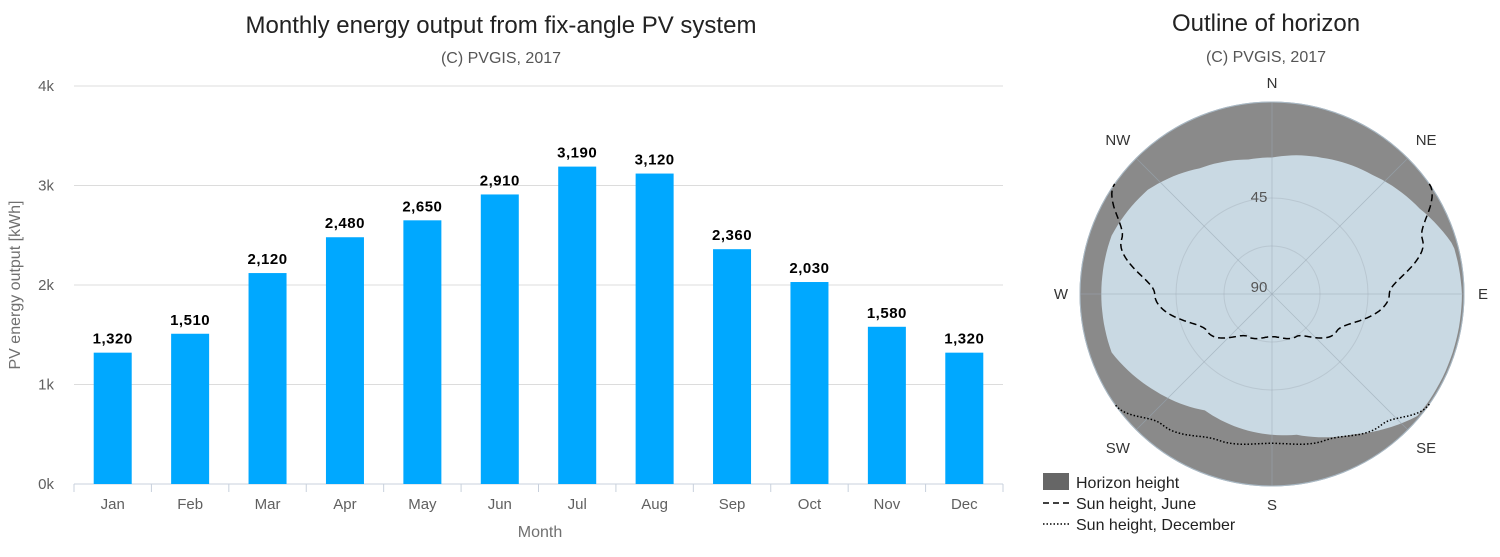  What do you see at coordinates (1272, 424) in the screenshot?
I see `sun-path-december` at bounding box center [1272, 424].